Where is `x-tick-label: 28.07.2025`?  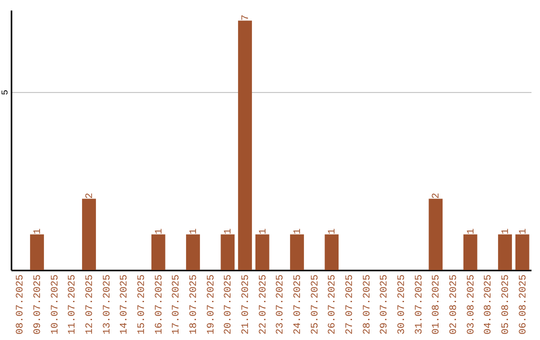 x-tick-label: 28.07.2025 is located at coordinates (368, 304).